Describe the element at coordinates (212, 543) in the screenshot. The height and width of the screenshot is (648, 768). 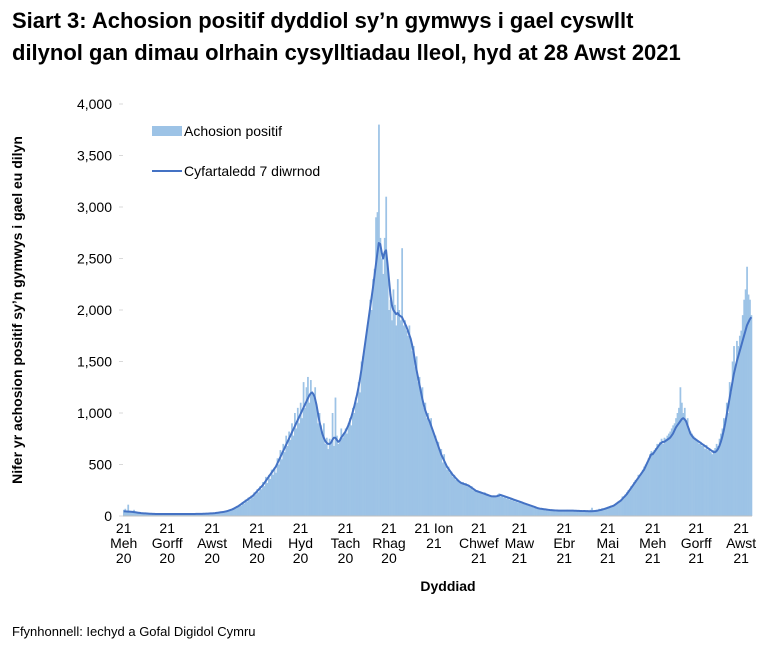
I see `x-tick-label: 21 Awst 20` at that location.